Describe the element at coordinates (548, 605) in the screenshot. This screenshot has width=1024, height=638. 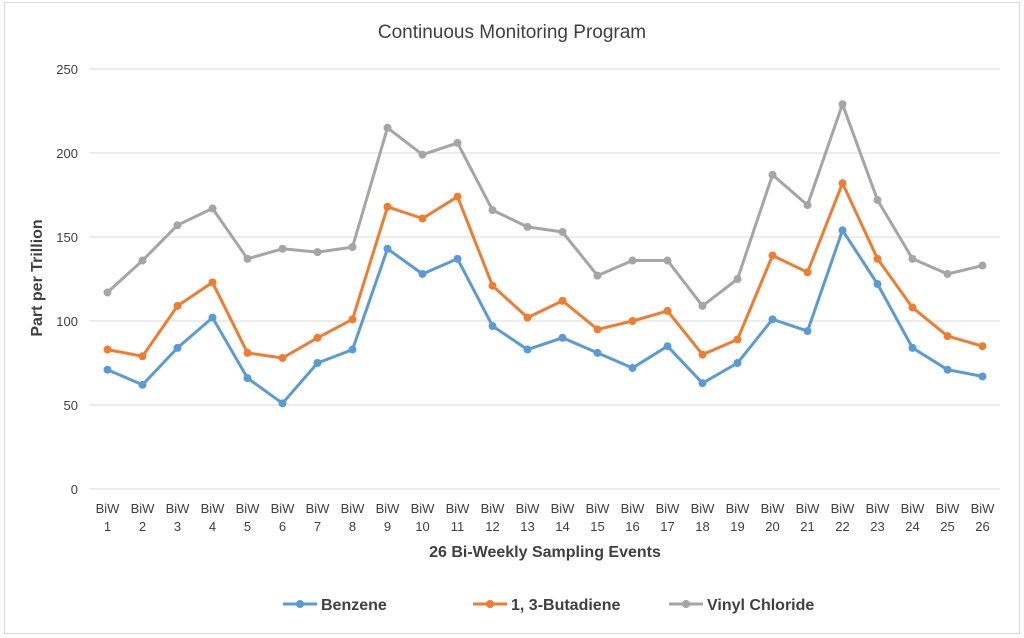
I see `legend: Benzene 1, 3-Butadiene Vinyl Chloride` at that location.